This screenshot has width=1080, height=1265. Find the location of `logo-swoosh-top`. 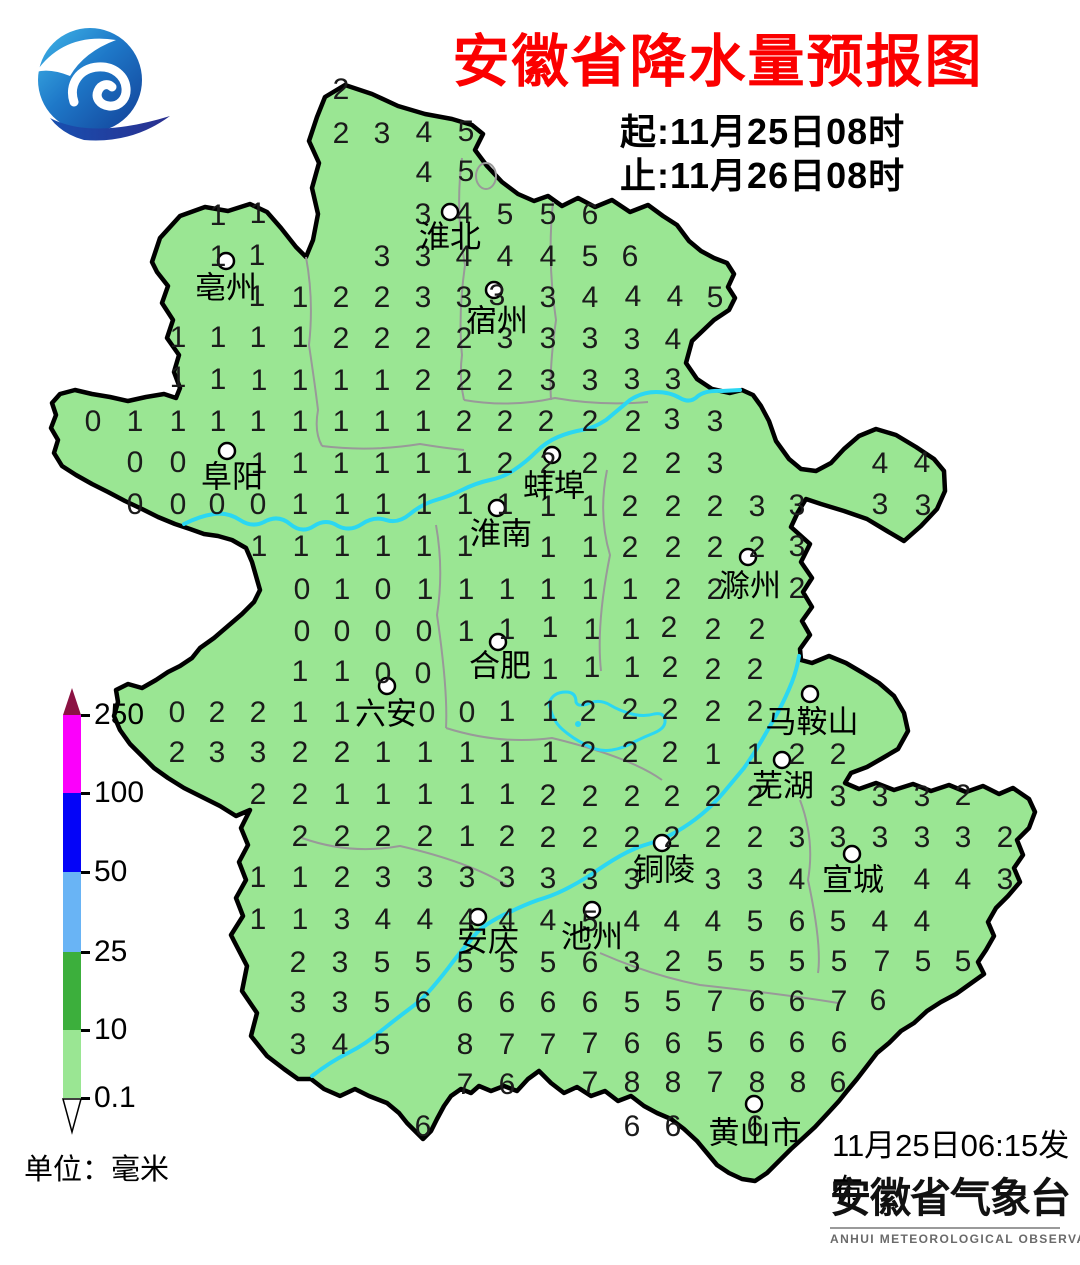

logo-swoosh-top is located at coordinates (76, 57).